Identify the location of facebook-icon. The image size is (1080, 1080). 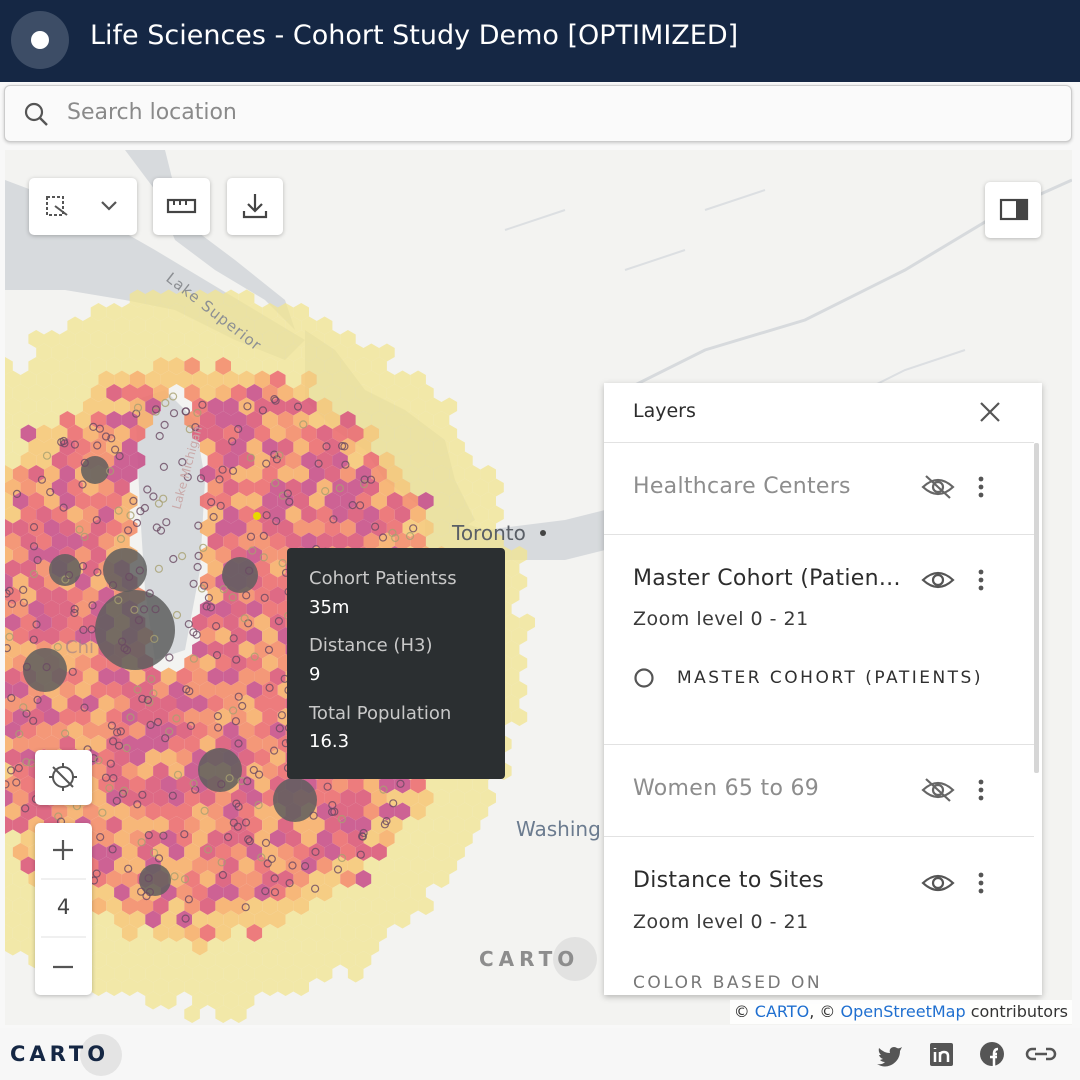
(992, 1054).